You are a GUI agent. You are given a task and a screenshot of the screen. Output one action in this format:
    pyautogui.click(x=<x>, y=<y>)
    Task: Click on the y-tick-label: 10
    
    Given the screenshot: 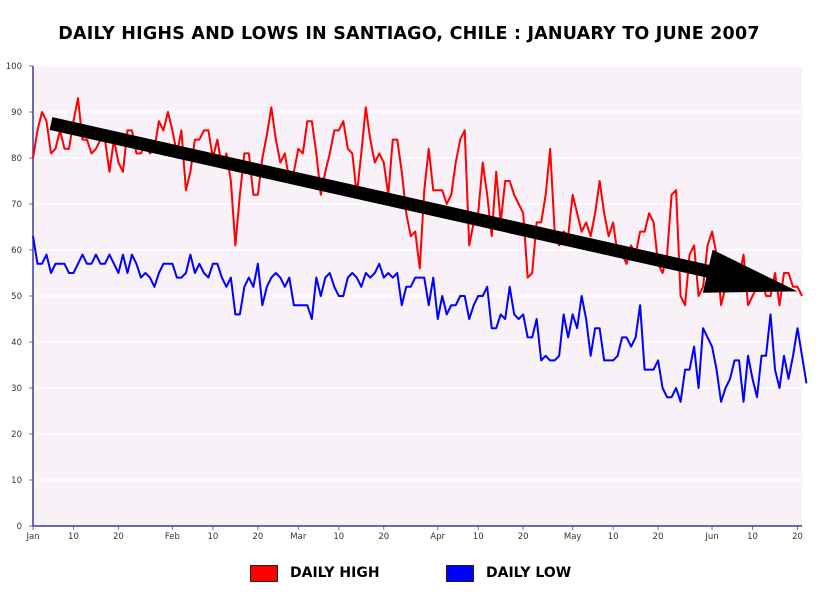 What is the action you would take?
    pyautogui.click(x=16, y=481)
    